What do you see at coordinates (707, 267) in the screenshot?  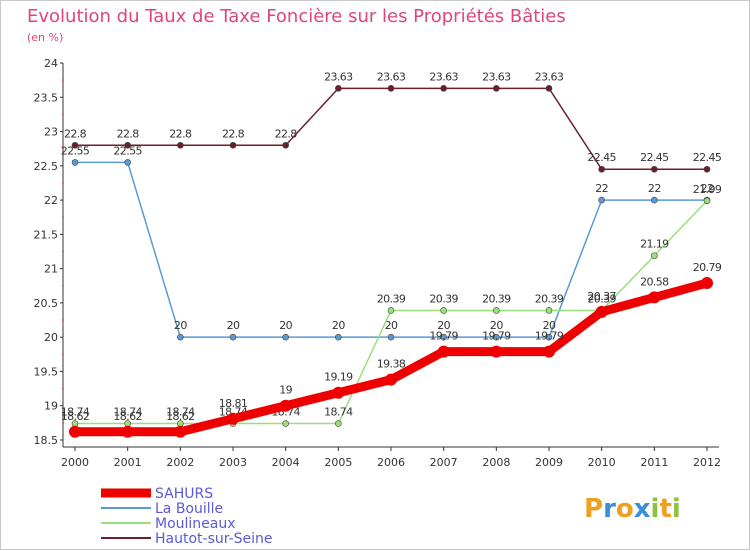 I see `data-label: 20.79` at bounding box center [707, 267].